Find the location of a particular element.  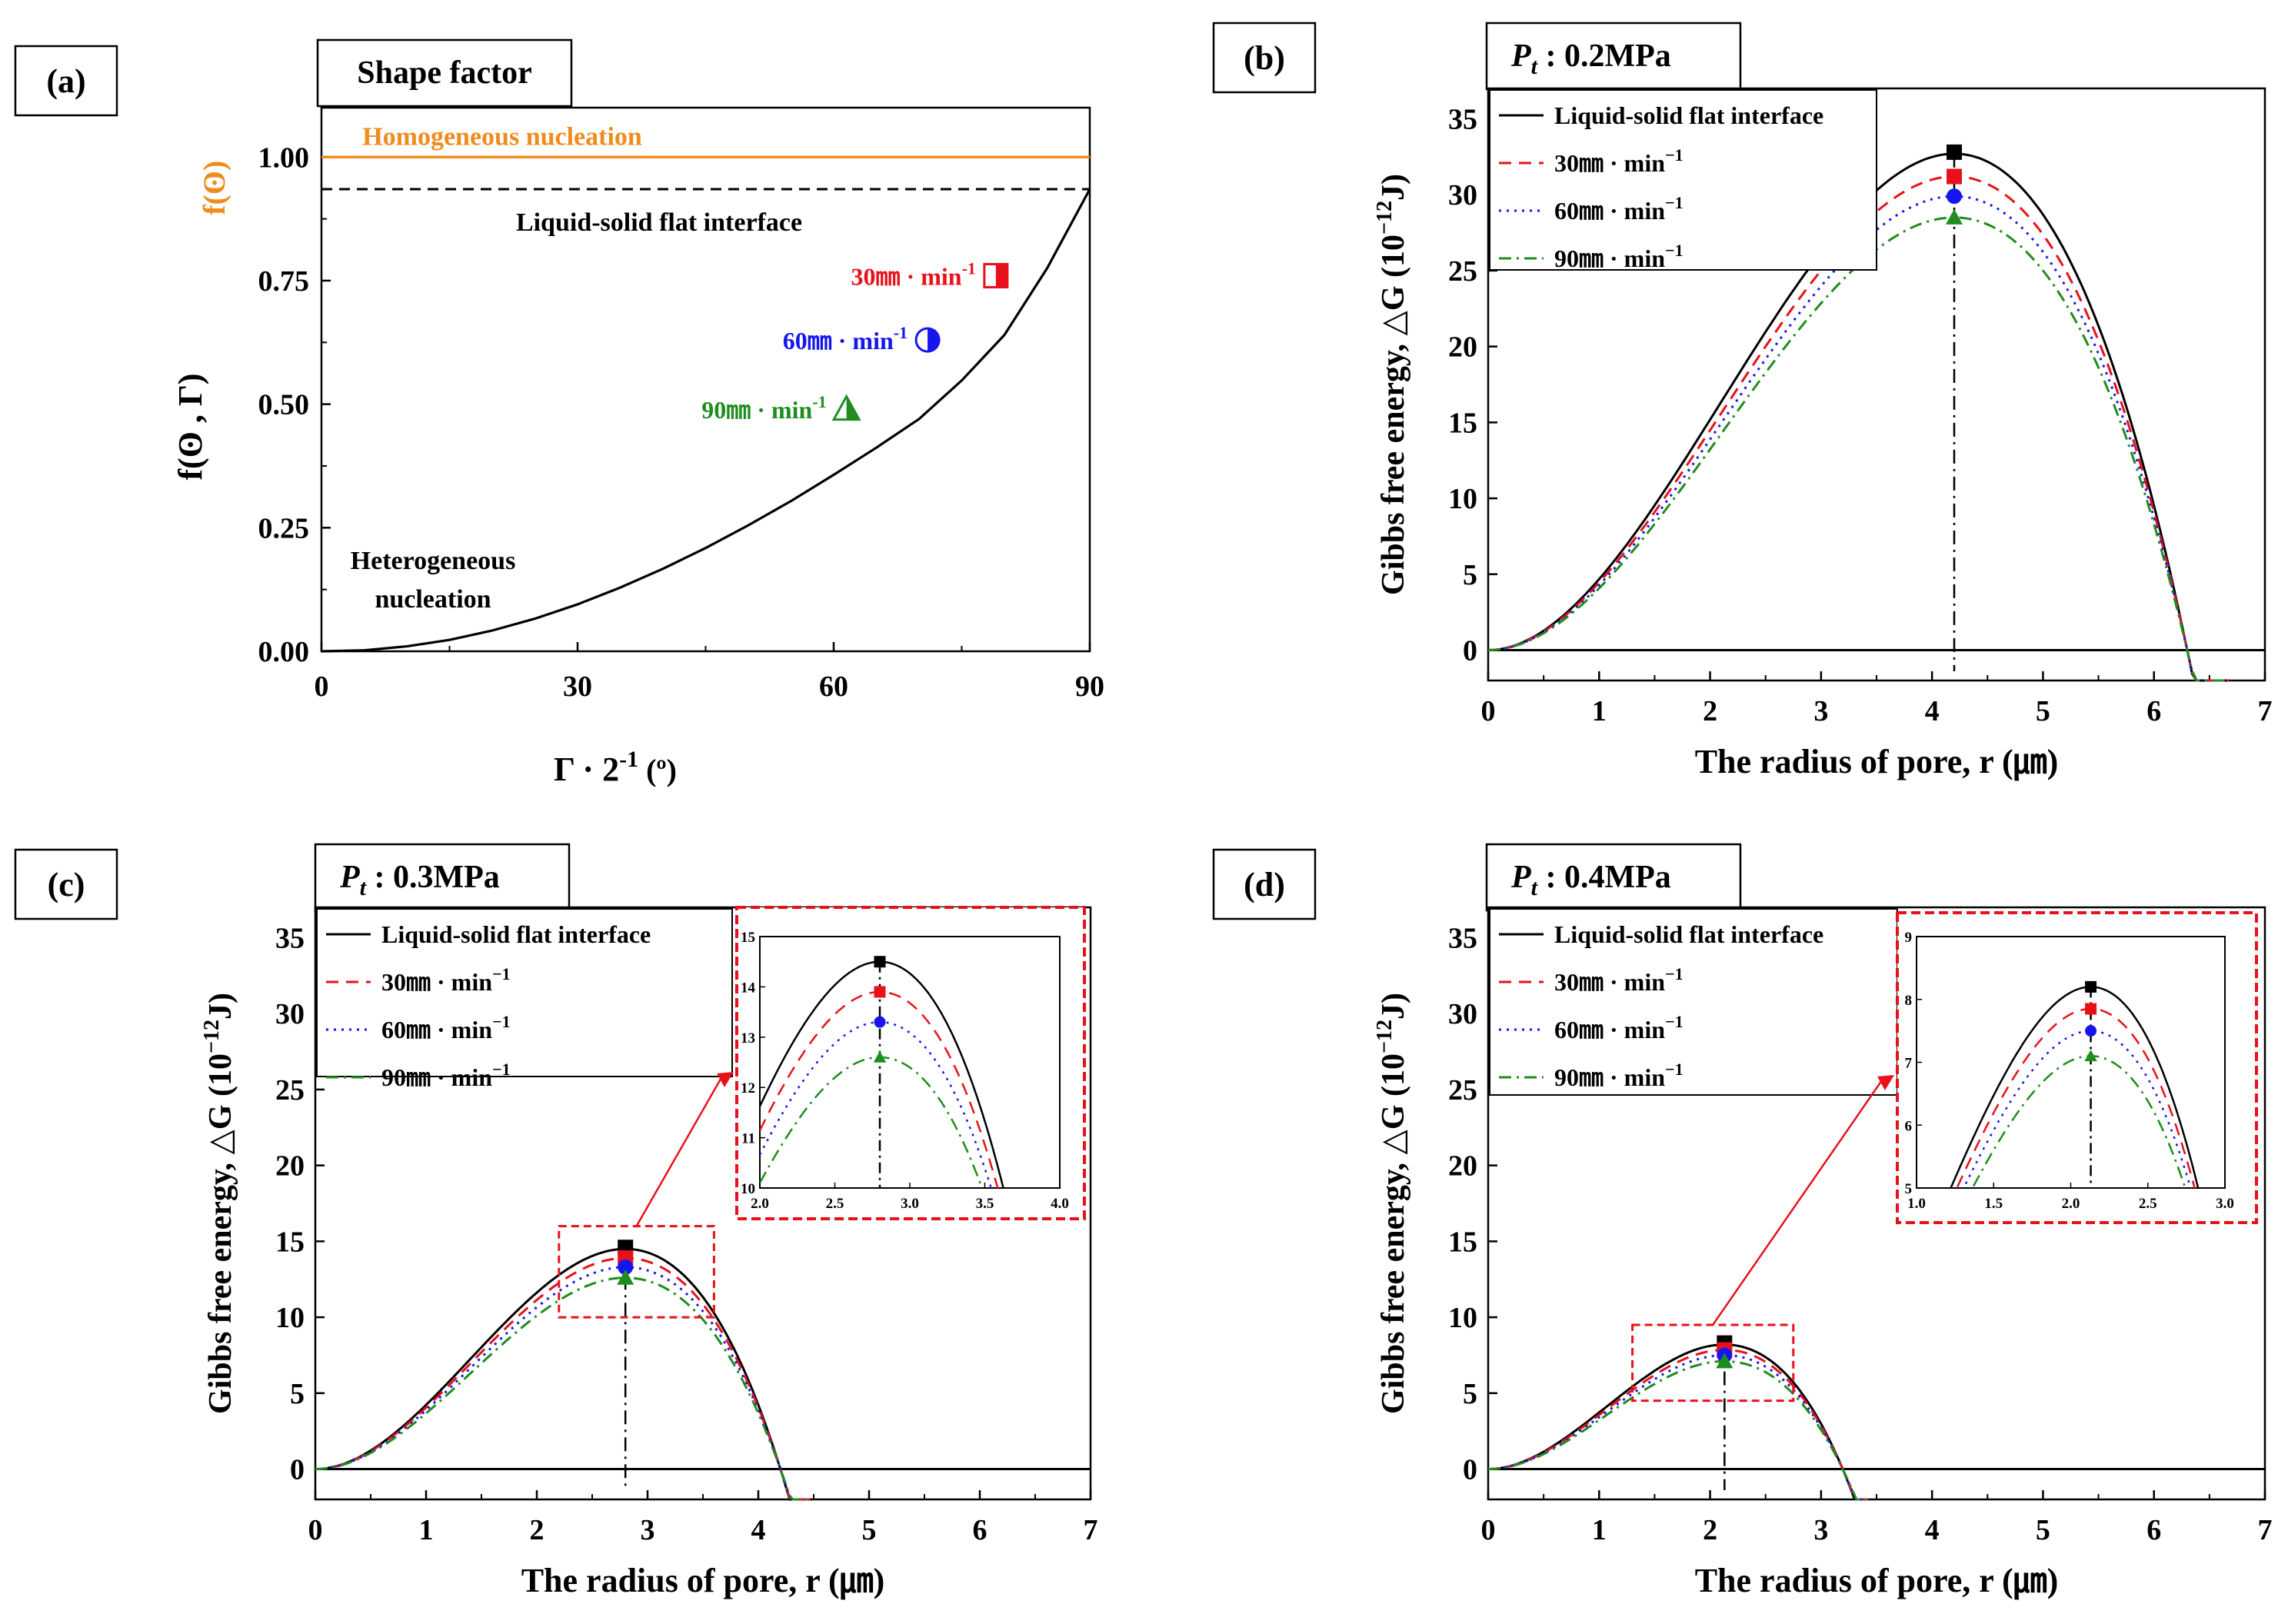

panel-c-ytick-label: 25 is located at coordinates (290, 1090).